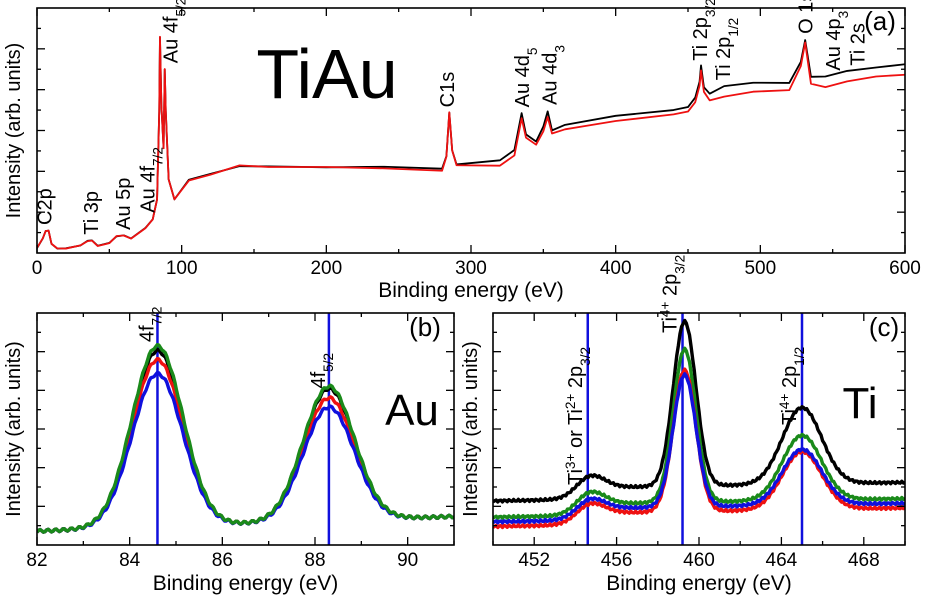 The image size is (926, 600). Describe the element at coordinates (425, 327) in the screenshot. I see `panel-label: (b)` at that location.